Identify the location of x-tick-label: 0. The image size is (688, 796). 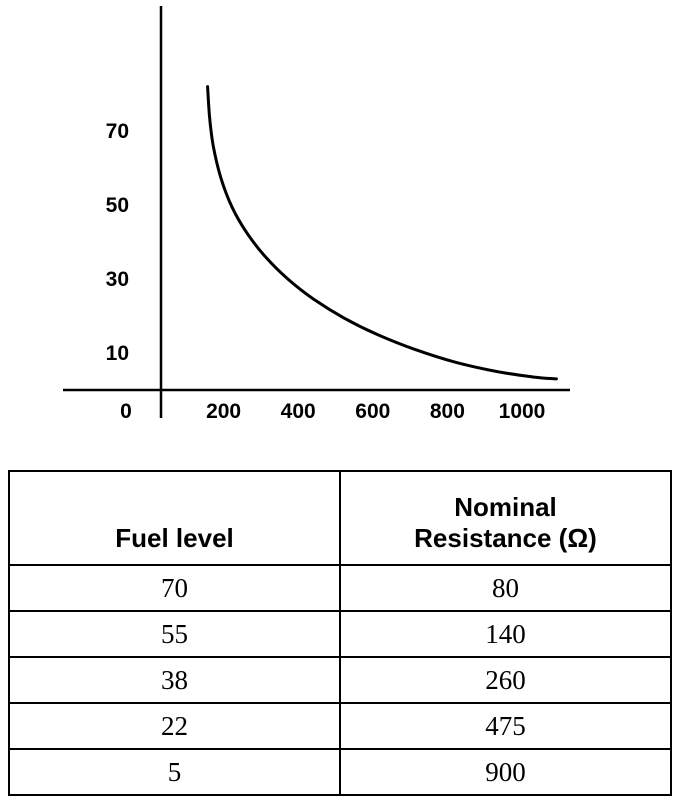
(126, 411).